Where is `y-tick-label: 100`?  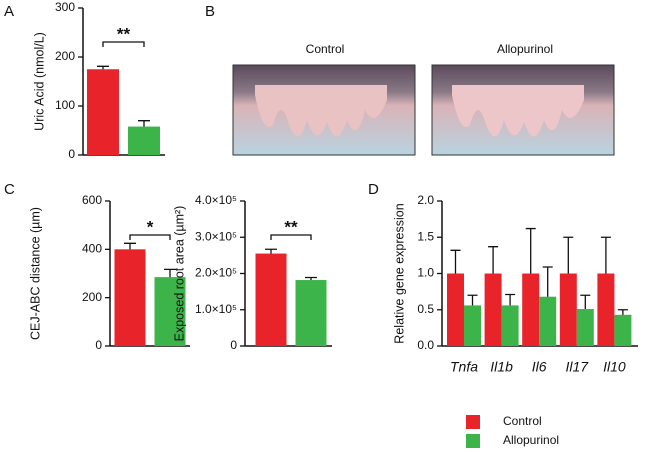 y-tick-label: 100 is located at coordinates (65, 105).